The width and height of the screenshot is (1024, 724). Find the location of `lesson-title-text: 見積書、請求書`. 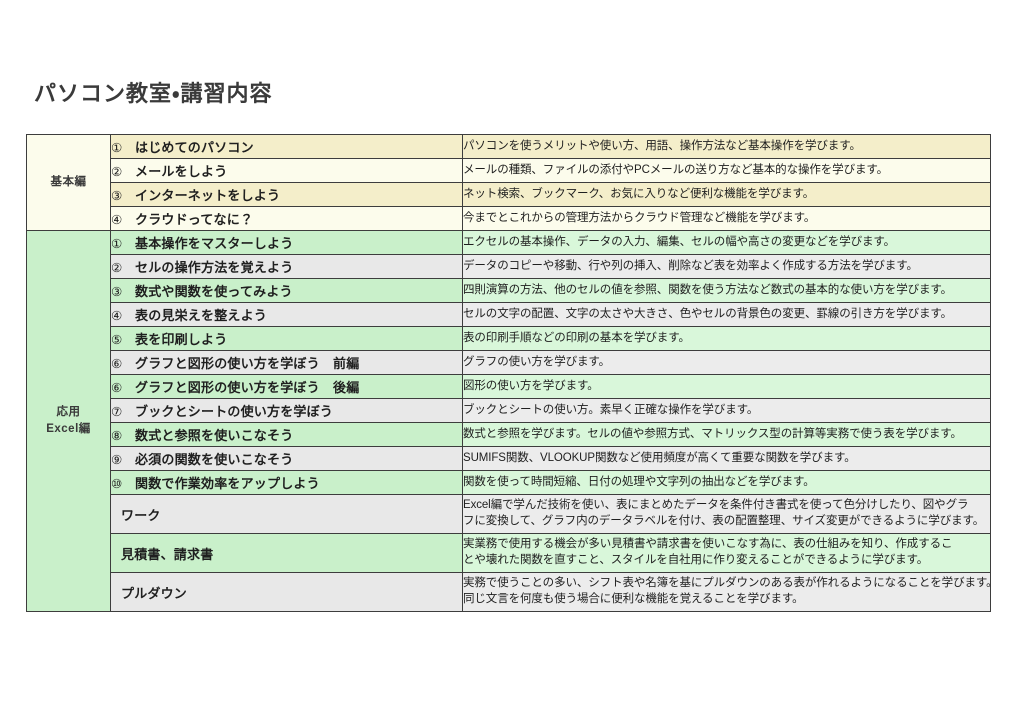

lesson-title-text: 見積書、請求書 is located at coordinates (167, 554).